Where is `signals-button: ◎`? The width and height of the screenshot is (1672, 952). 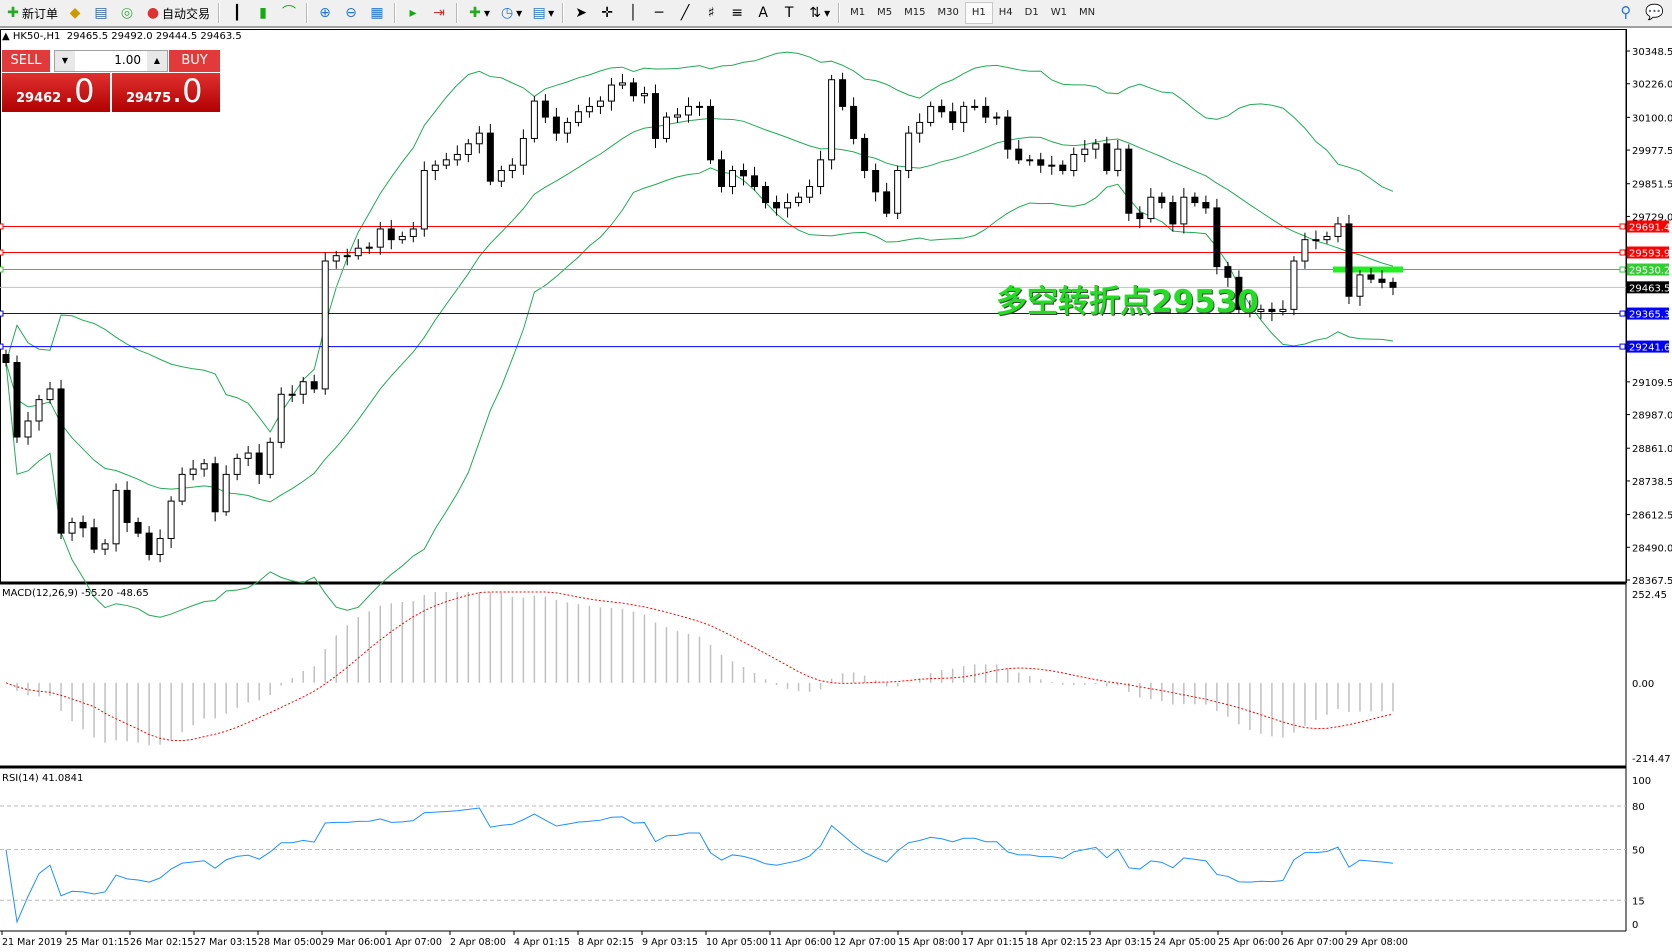
signals-button: ◎ is located at coordinates (127, 13).